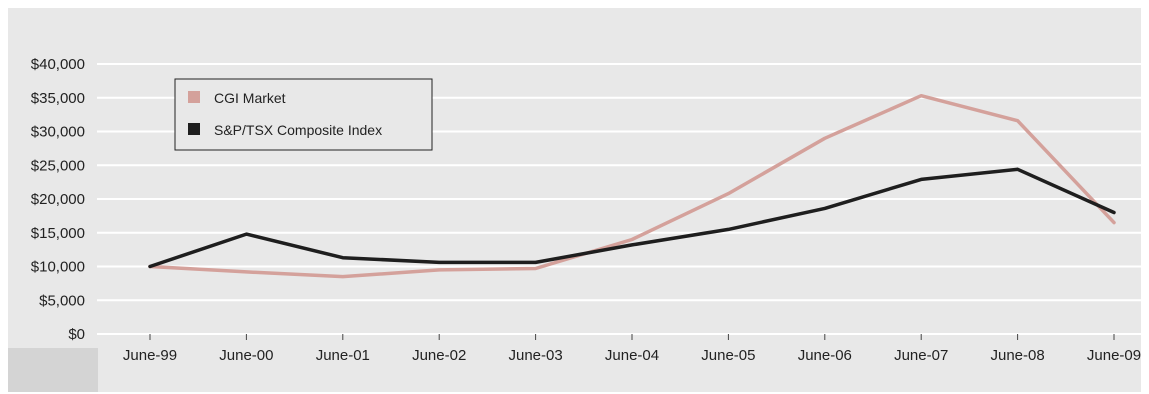  What do you see at coordinates (58, 267) in the screenshot?
I see `y-tick-label: $10,000` at bounding box center [58, 267].